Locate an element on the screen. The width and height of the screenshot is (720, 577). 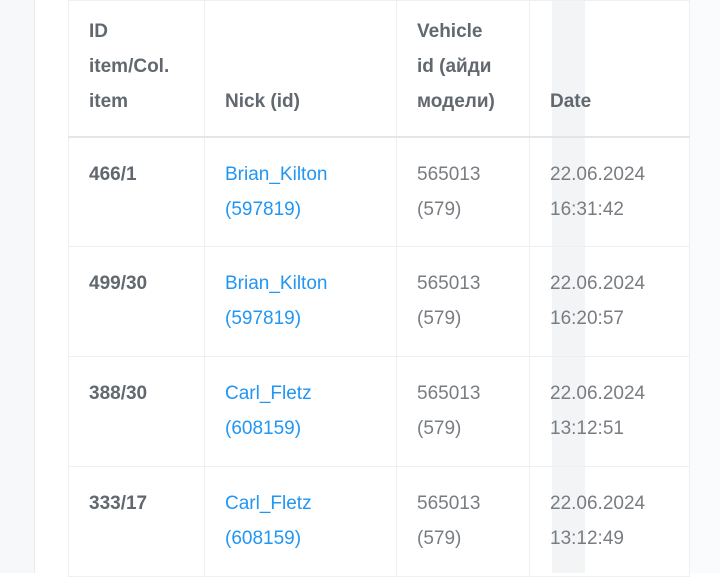
date-cell: 22.06.2024 13:12:51 is located at coordinates (609, 411).